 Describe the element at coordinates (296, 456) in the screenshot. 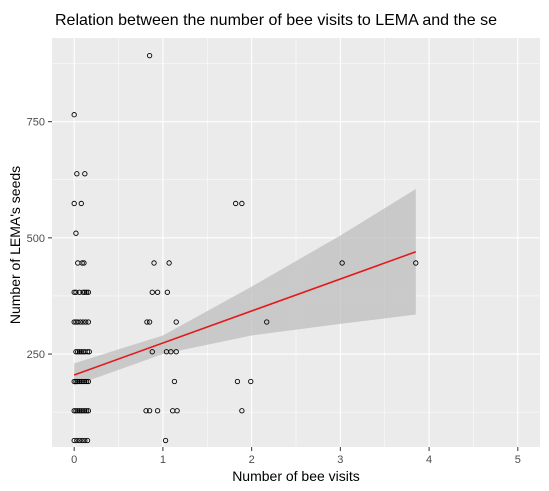

I see `x-axis-ticks: 0 1 2 3 4 5` at that location.